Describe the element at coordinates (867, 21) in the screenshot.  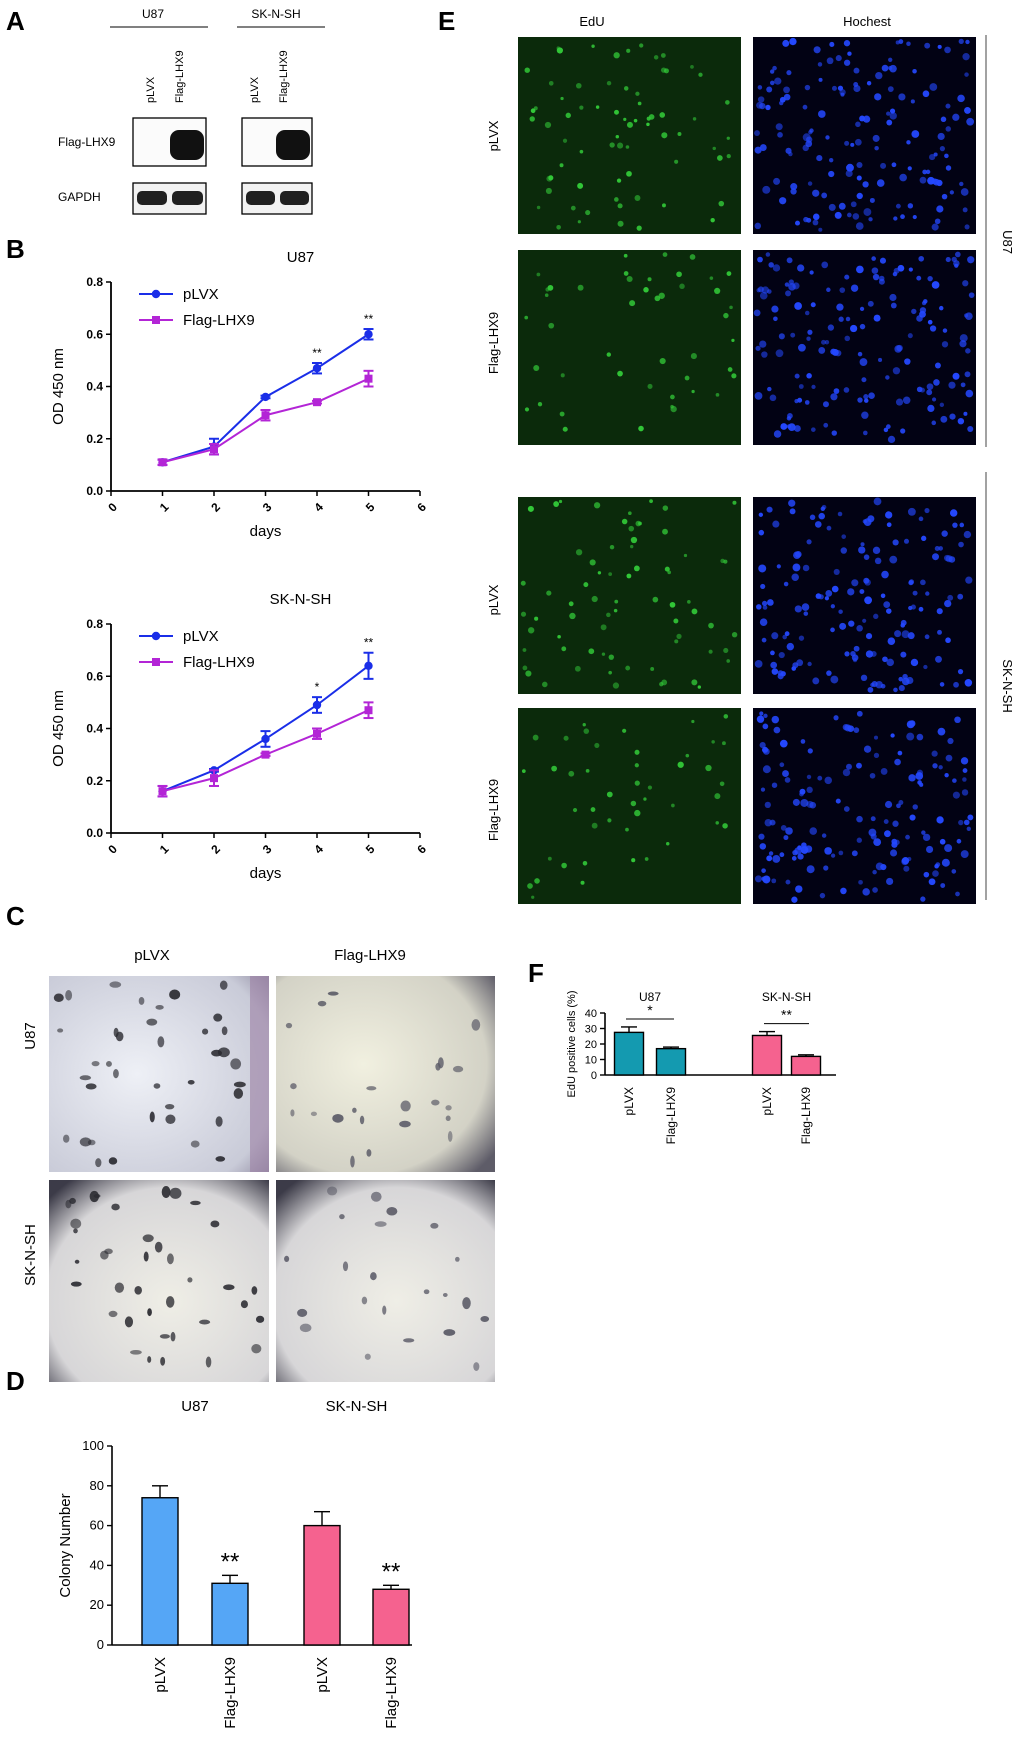
I see `edu-col-hoechst: Hochest` at that location.